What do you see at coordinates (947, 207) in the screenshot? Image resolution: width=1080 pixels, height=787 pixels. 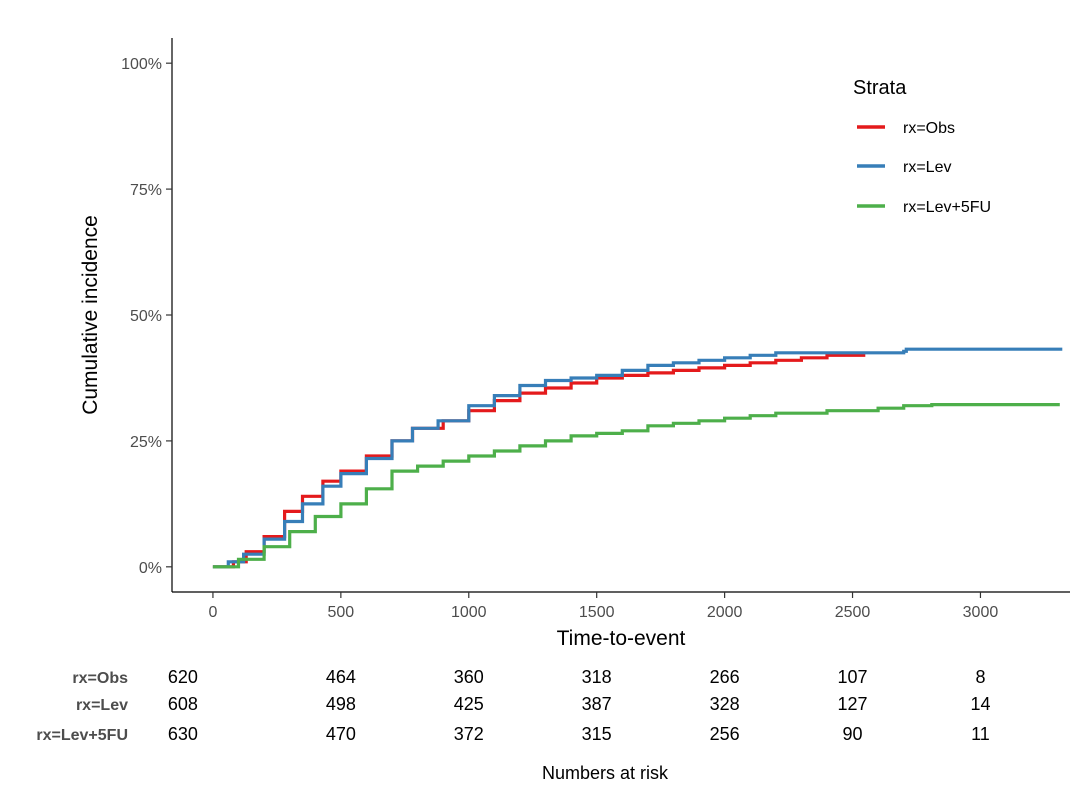 I see `legend-label-lev5fu: rx=Lev+5FU` at bounding box center [947, 207].